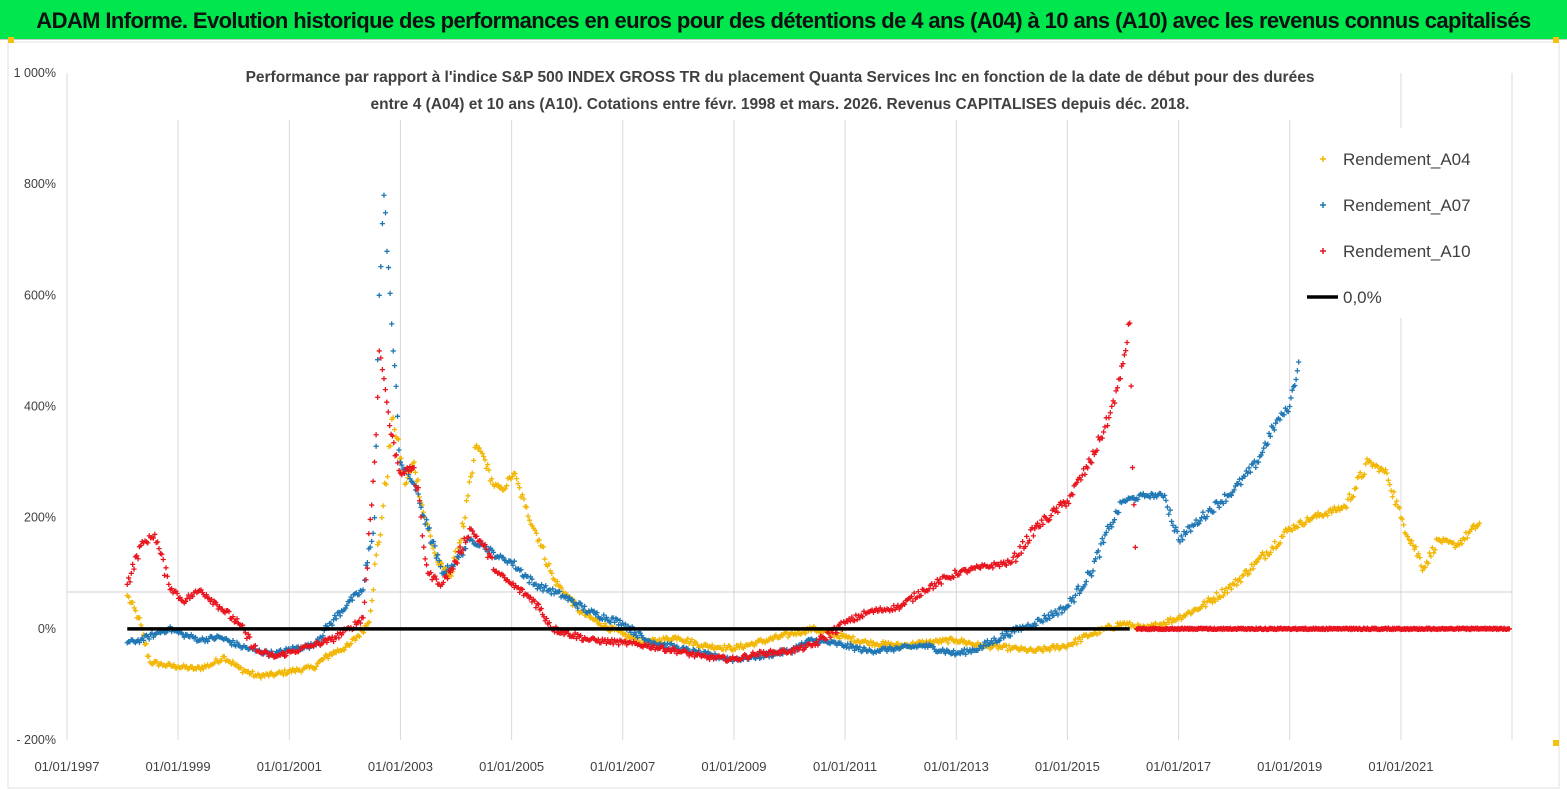 This screenshot has width=1567, height=790. I want to click on x-tick-label: 01/01/1997, so click(66, 766).